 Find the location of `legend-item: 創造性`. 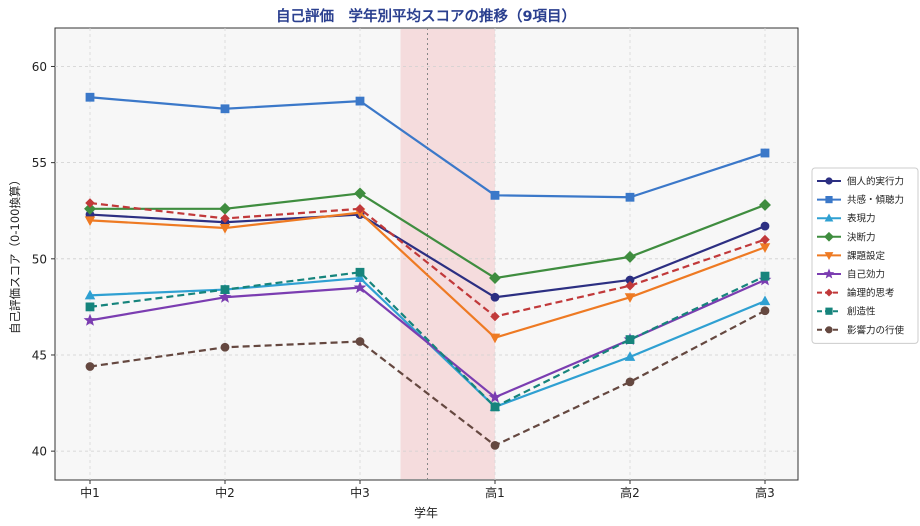

legend-item: 創造性 is located at coordinates (846, 312).